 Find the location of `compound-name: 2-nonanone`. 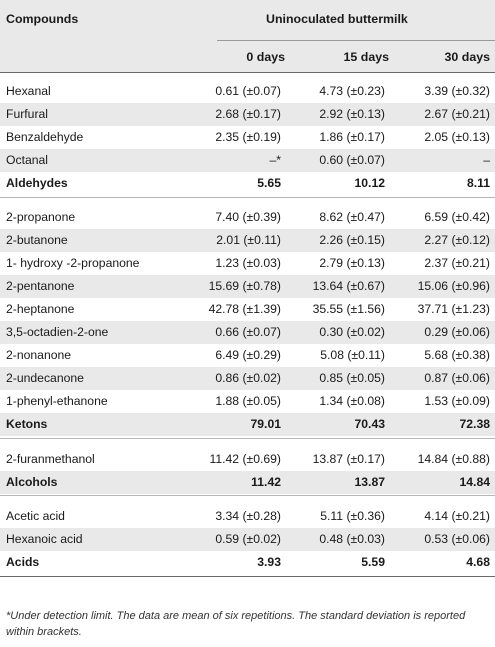

compound-name: 2-nonanone is located at coordinates (39, 355).